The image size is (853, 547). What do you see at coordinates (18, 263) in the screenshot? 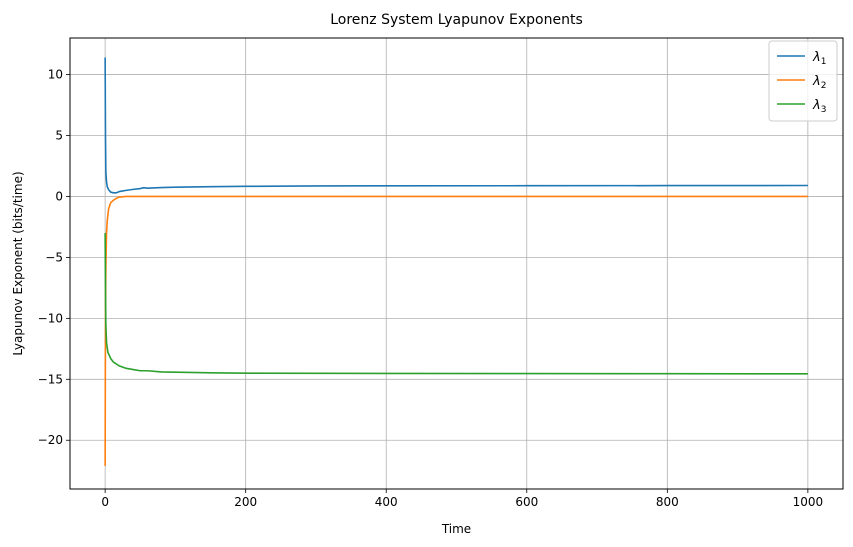
I see `y-axis-label: Lyapunov Exponent (bits/time)` at bounding box center [18, 263].